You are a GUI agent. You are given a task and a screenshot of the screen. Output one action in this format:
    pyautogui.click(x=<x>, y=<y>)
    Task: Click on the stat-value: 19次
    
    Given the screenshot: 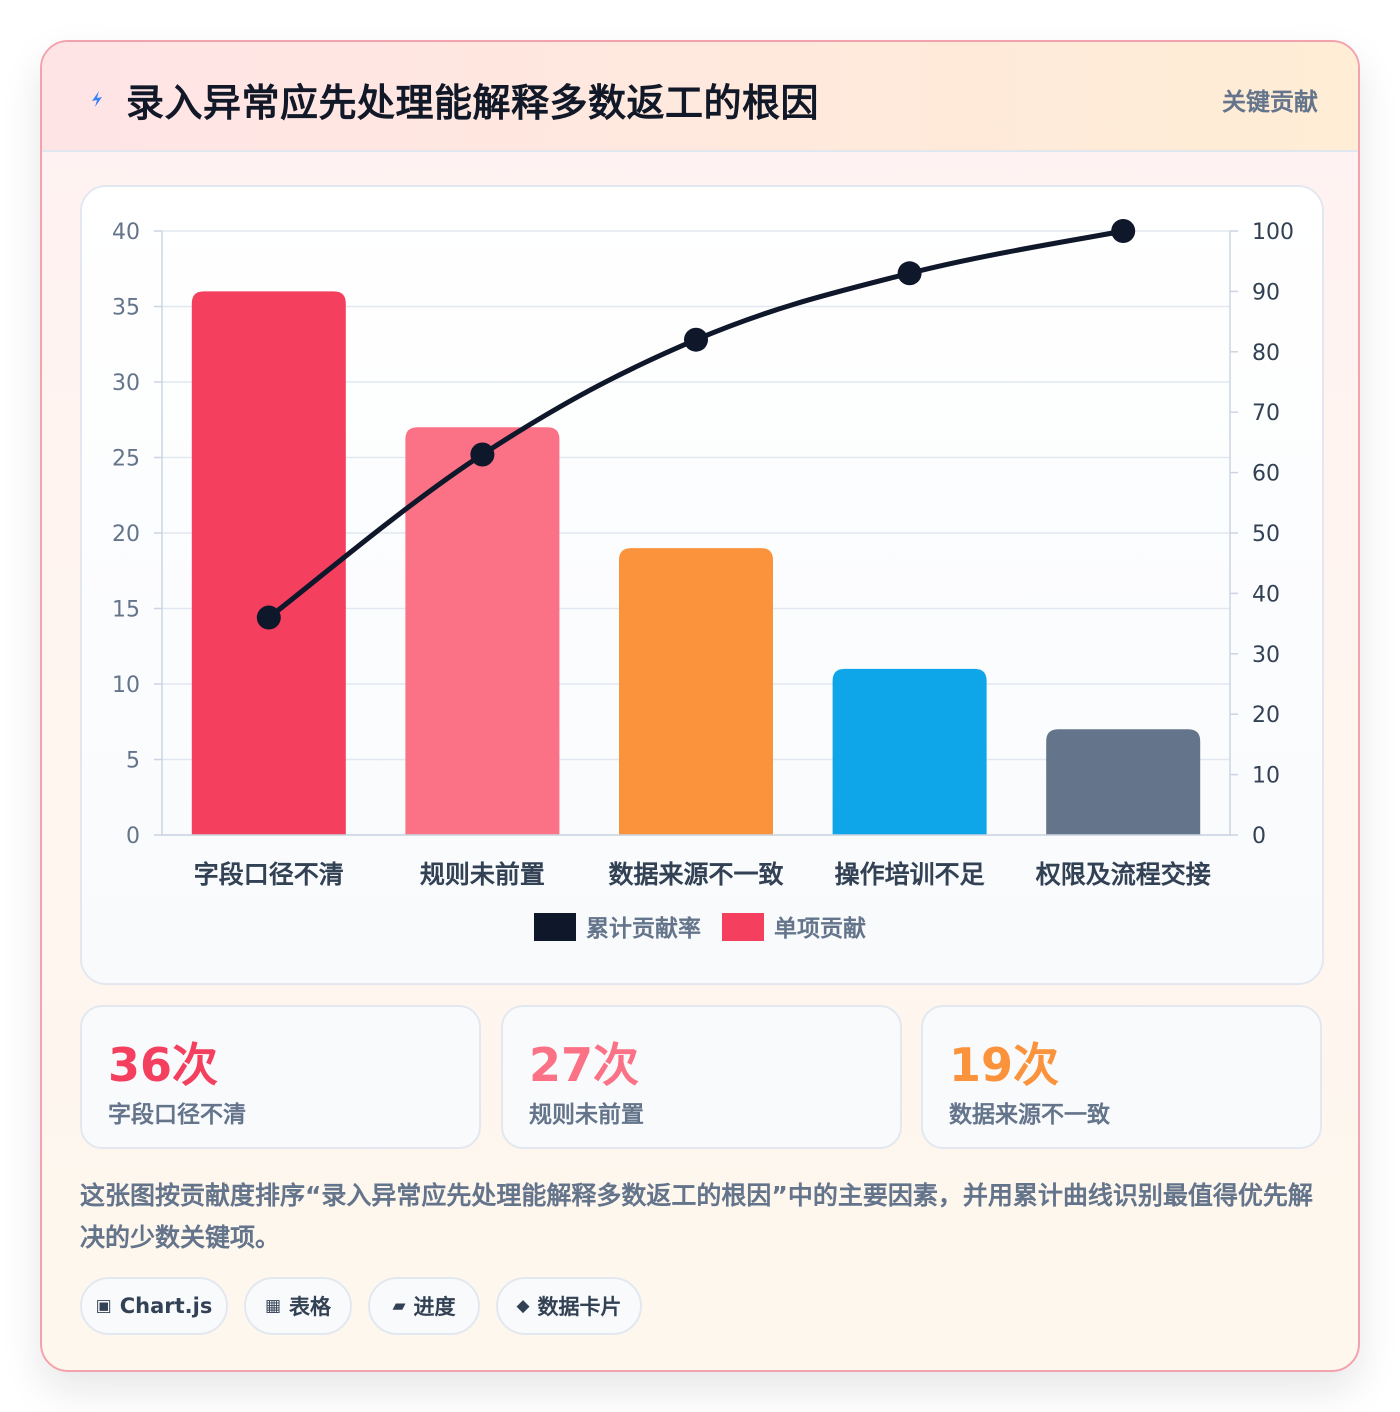 What is the action you would take?
    pyautogui.click(x=1004, y=1065)
    